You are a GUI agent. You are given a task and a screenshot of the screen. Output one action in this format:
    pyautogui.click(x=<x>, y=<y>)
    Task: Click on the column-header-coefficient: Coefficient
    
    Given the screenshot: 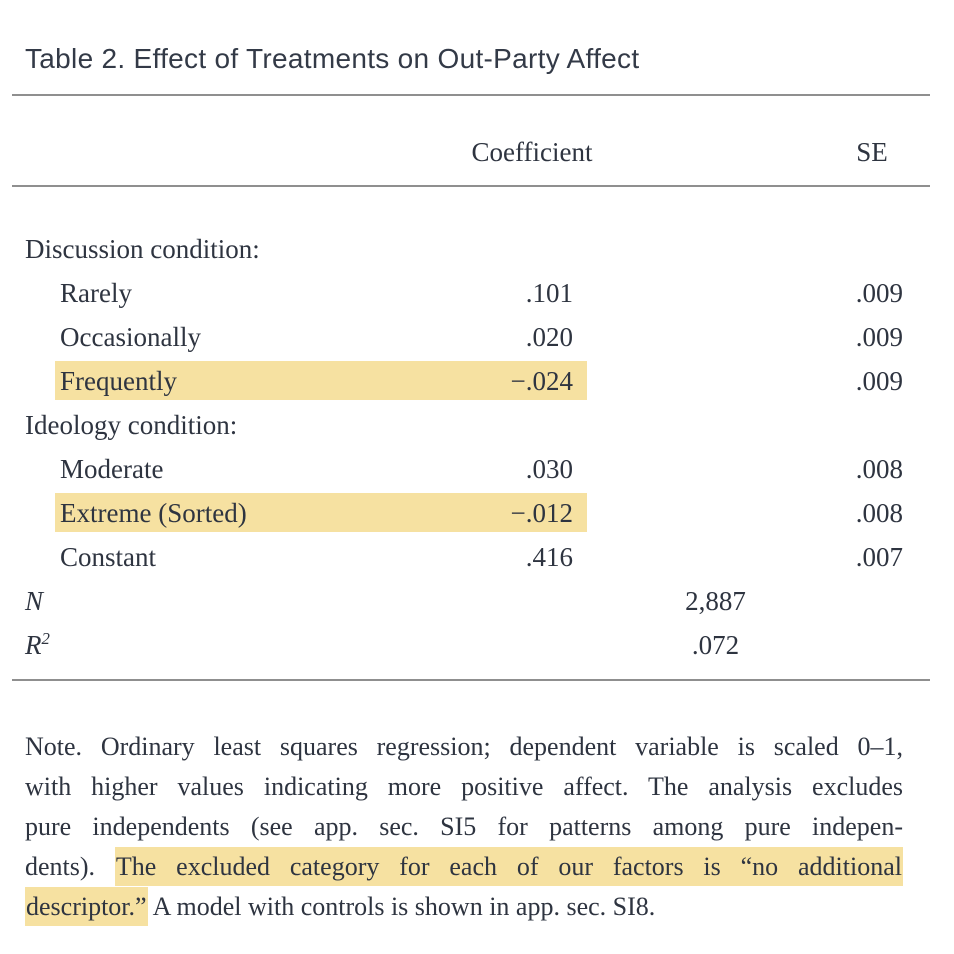 What is the action you would take?
    pyautogui.click(x=532, y=152)
    